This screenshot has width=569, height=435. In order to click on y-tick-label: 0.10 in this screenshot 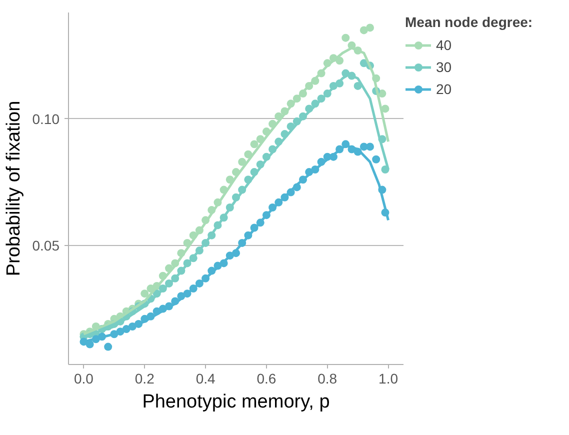, I will do `click(46, 118)`.